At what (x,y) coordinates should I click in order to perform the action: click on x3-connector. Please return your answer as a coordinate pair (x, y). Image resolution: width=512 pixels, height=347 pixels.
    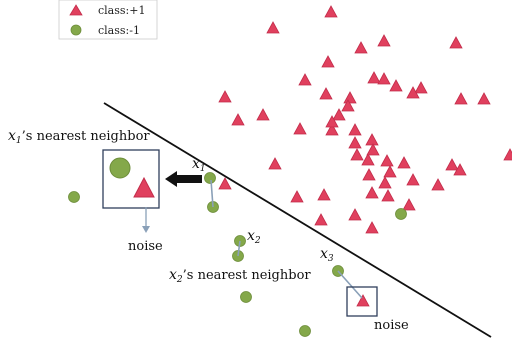
    Looking at the image, I should click on (350, 284).